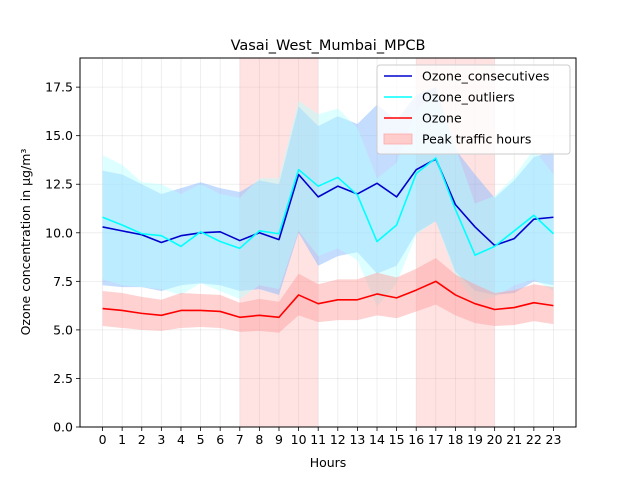  I want to click on y-tick-label: 7.5, so click(63, 281).